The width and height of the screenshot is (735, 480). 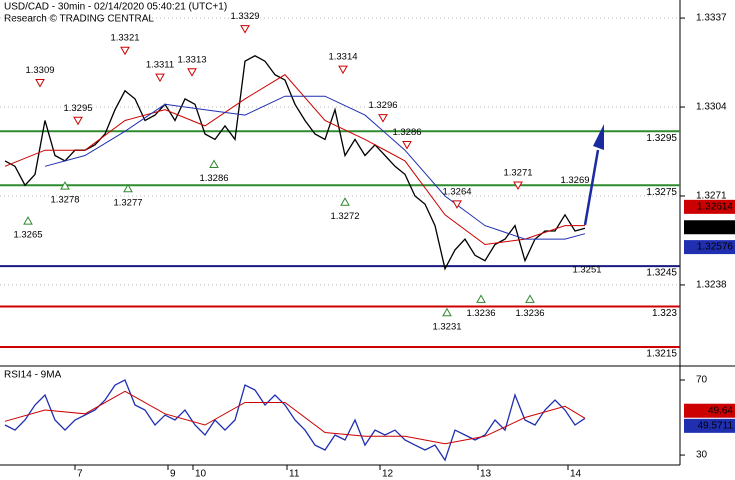 I want to click on y-tick-label: 70, so click(x=702, y=380).